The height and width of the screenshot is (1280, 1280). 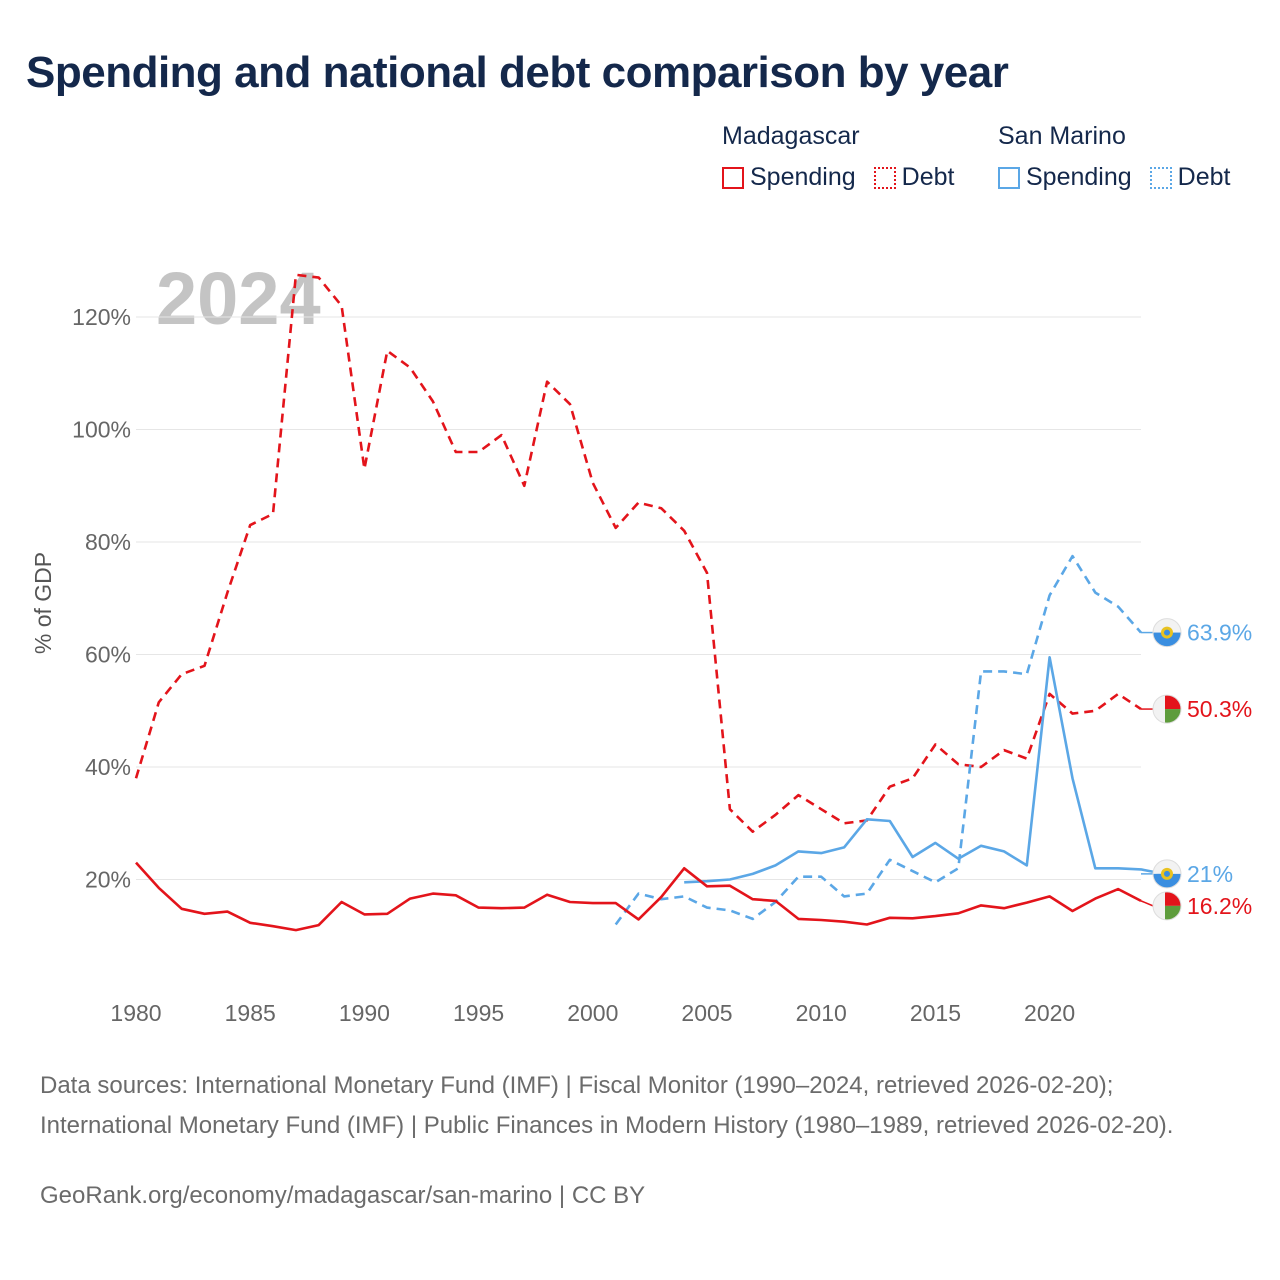 I want to click on legend-item-madagascar-debt: Debt, so click(x=914, y=177).